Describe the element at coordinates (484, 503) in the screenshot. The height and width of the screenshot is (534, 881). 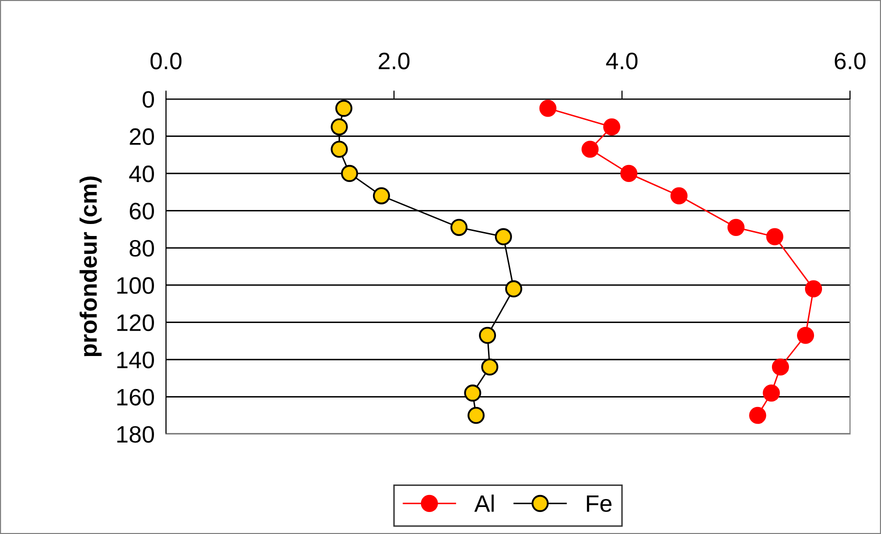
I see `legend-label: Al` at that location.